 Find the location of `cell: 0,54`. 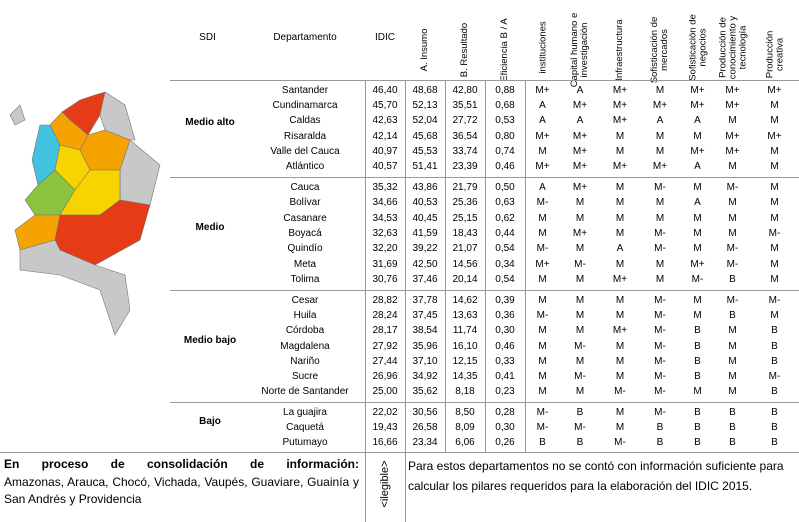

cell: 0,54 is located at coordinates (505, 280).